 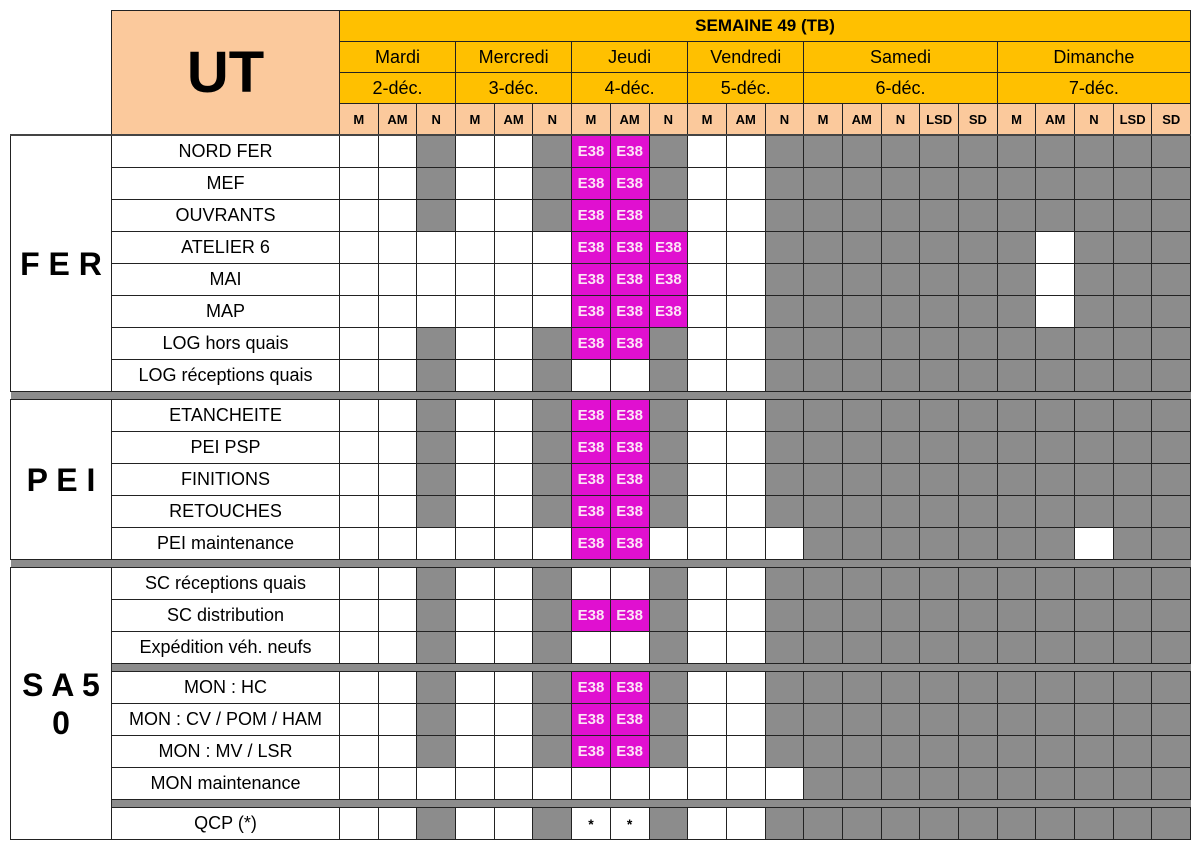 What do you see at coordinates (397, 88) in the screenshot?
I see `day-date: 2-déc.` at bounding box center [397, 88].